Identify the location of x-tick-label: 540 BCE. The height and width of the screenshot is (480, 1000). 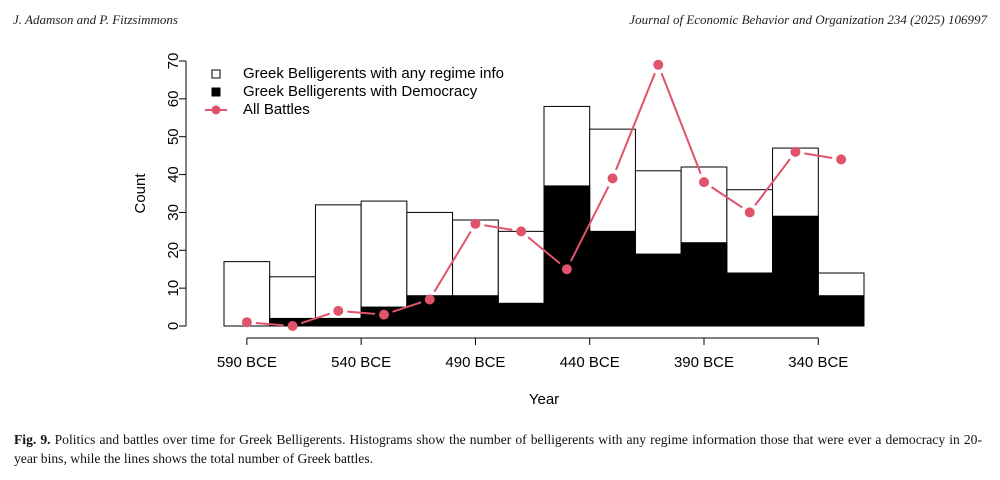
(361, 362).